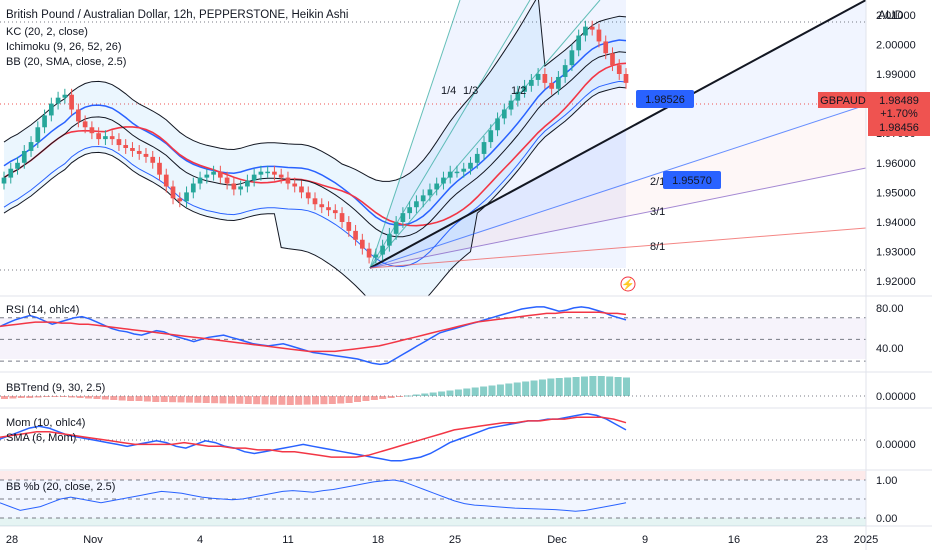 Image resolution: width=932 pixels, height=550 pixels. Describe the element at coordinates (313, 437) in the screenshot. I see `mom-signal-line` at that location.